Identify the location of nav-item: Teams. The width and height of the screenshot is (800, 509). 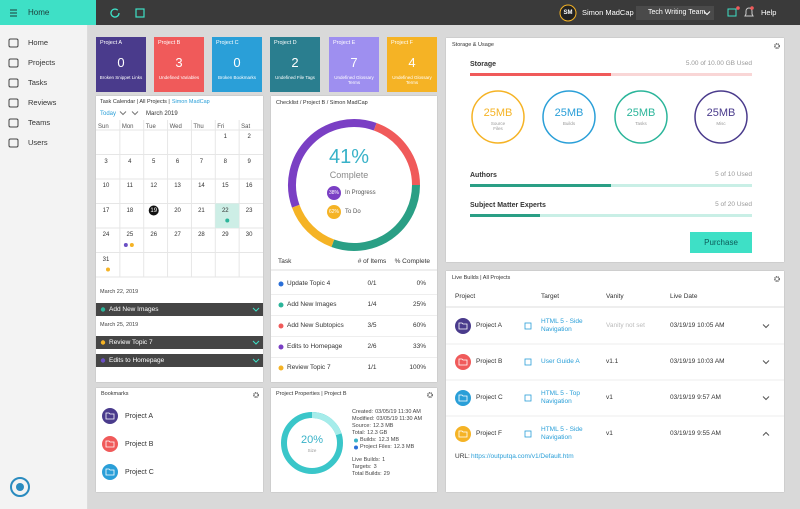
(39, 122).